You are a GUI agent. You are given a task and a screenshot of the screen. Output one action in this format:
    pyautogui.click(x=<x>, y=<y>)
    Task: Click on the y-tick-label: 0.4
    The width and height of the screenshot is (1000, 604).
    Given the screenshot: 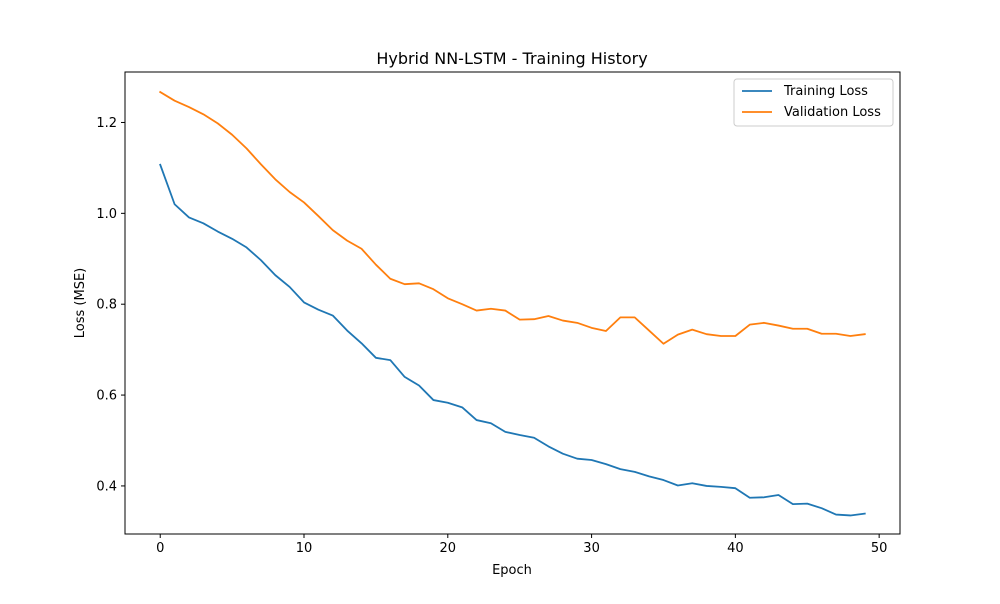 What is the action you would take?
    pyautogui.click(x=106, y=486)
    